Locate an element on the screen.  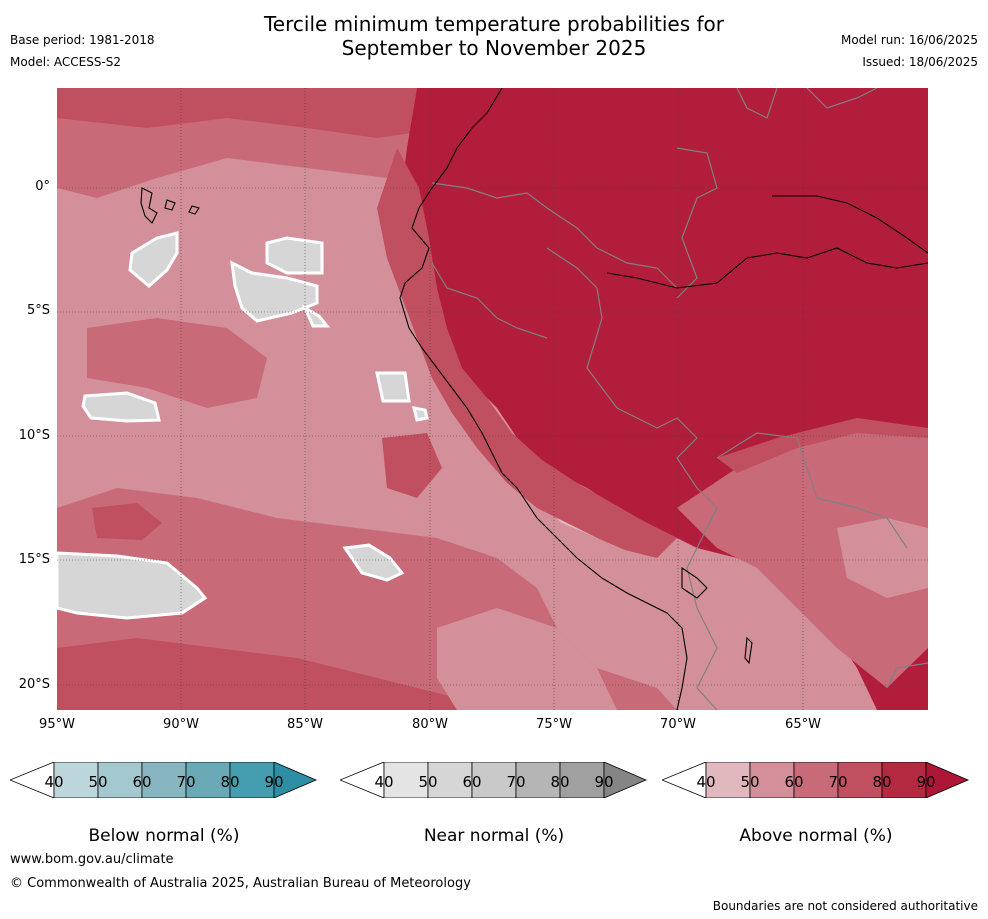
near-normal-h is located at coordinates (373, 562).